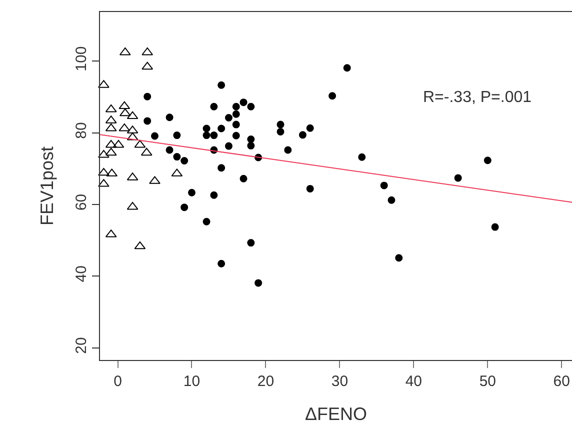 The width and height of the screenshot is (572, 442). Describe the element at coordinates (339, 381) in the screenshot. I see `x-tick-label: 30` at that location.